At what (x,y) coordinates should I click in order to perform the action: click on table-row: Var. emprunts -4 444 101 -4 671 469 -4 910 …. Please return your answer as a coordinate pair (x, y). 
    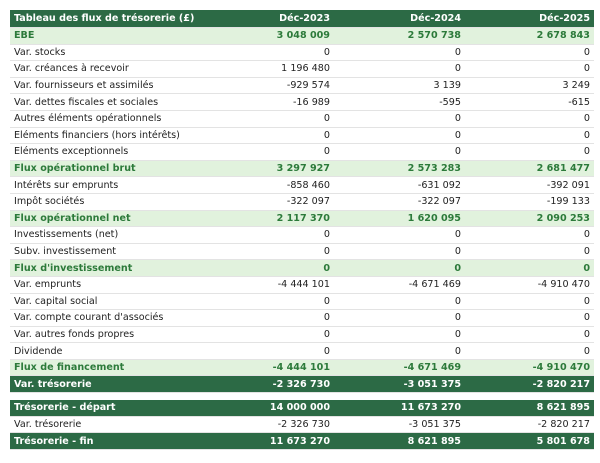
    Looking at the image, I should click on (302, 285).